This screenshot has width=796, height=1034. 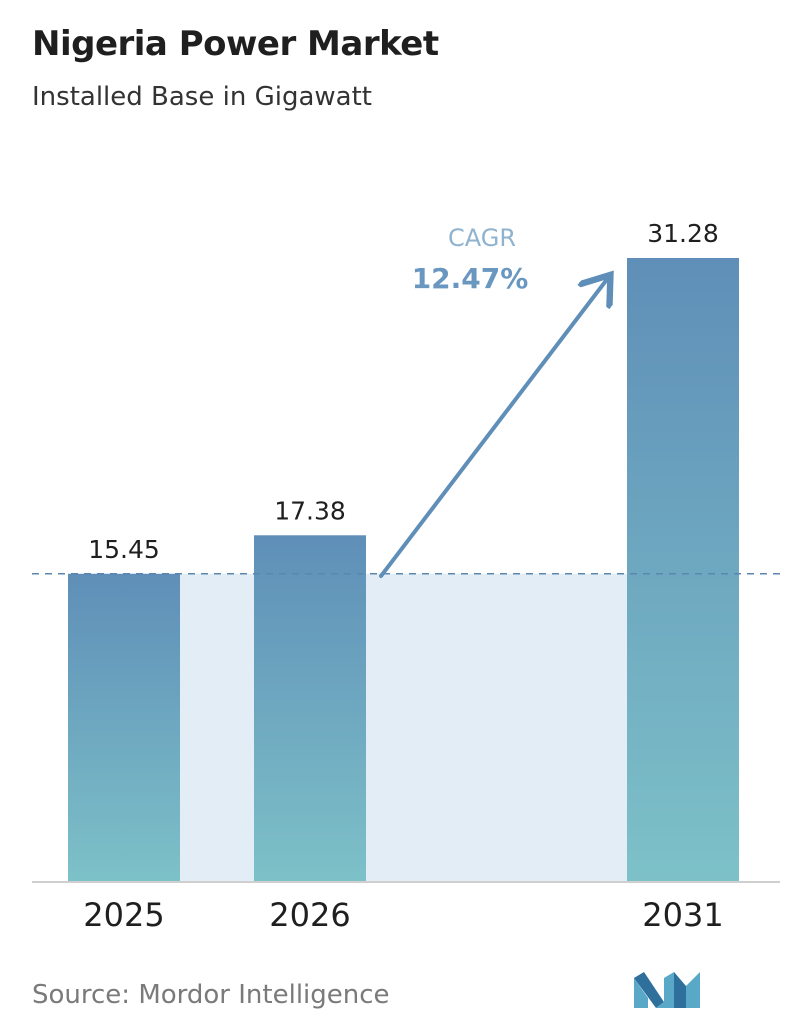 What do you see at coordinates (310, 510) in the screenshot?
I see `value-label-2026: 17.38` at bounding box center [310, 510].